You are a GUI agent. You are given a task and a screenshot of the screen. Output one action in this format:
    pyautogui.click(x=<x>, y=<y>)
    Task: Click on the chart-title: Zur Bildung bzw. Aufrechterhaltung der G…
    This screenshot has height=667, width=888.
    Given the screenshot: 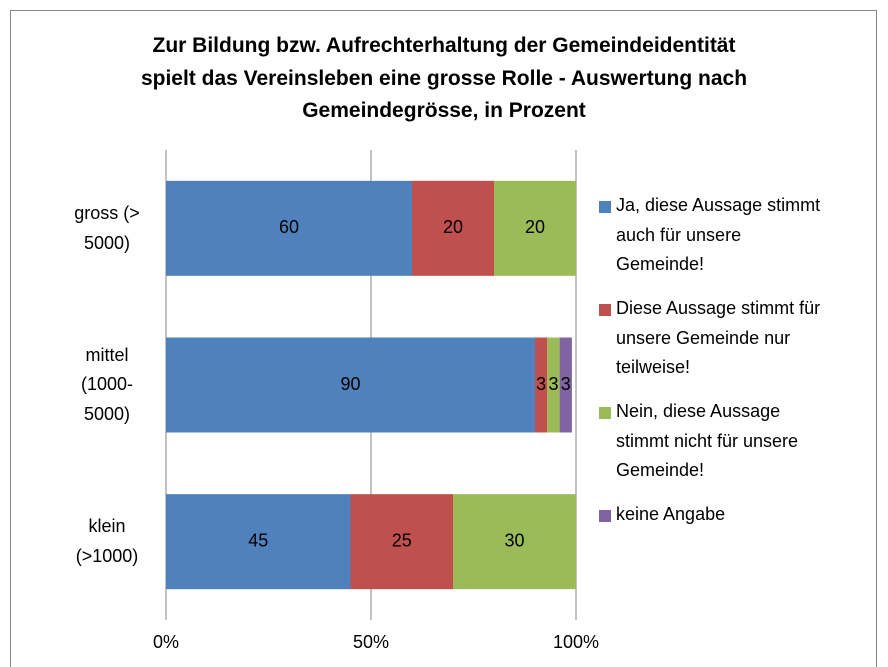 What is the action you would take?
    pyautogui.click(x=444, y=78)
    